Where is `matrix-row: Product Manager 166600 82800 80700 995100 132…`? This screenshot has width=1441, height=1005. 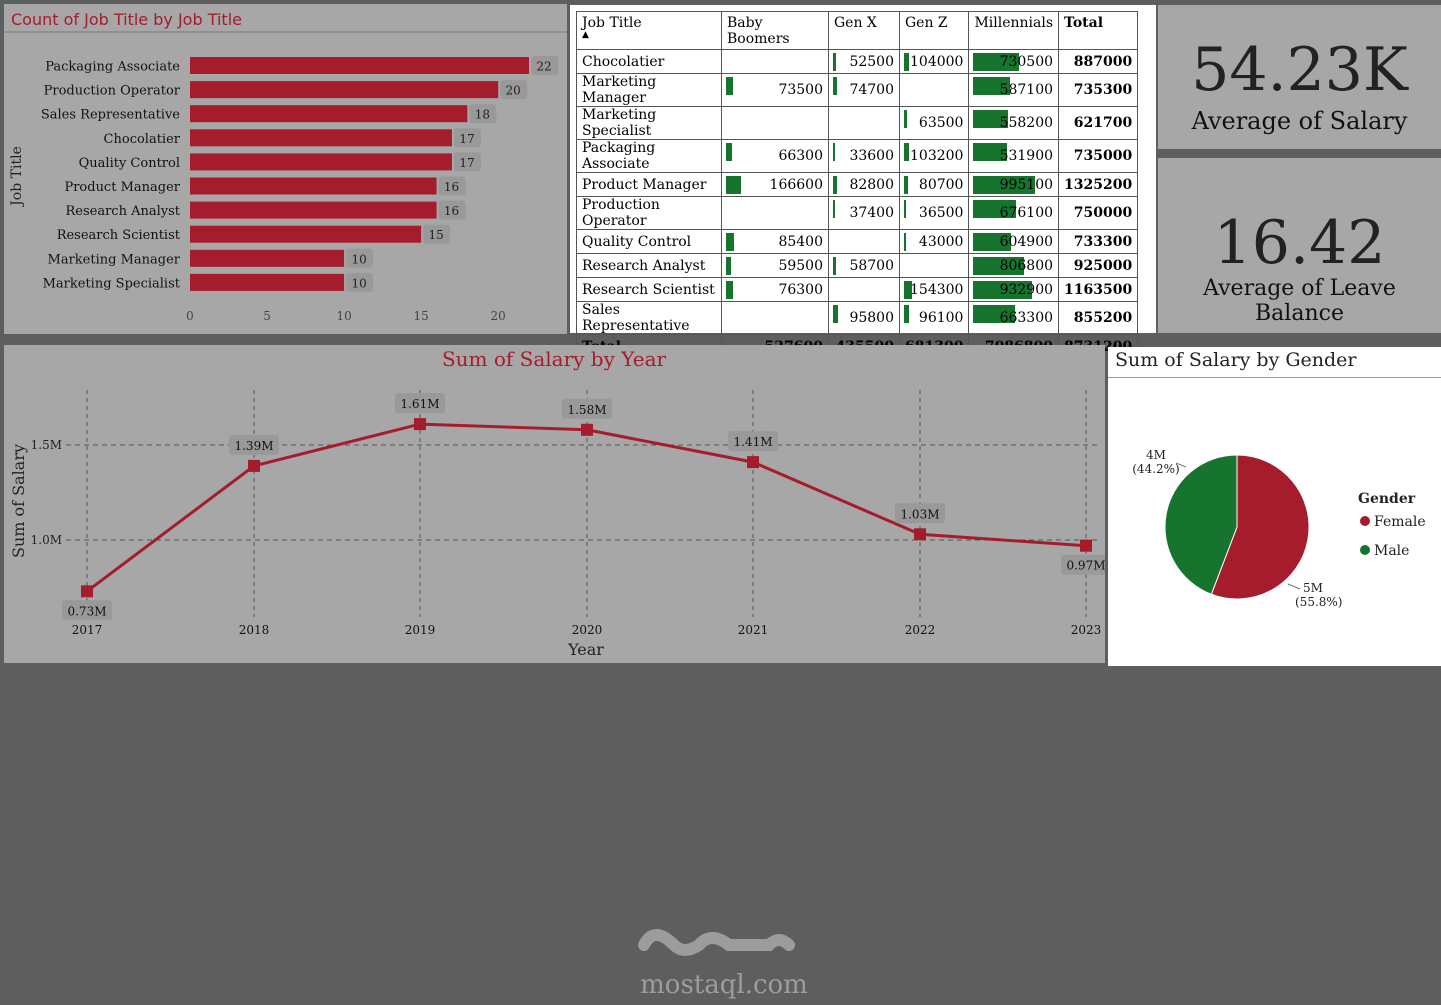 matrix-row: Product Manager 166600 82800 80700 995100 132… is located at coordinates (857, 184).